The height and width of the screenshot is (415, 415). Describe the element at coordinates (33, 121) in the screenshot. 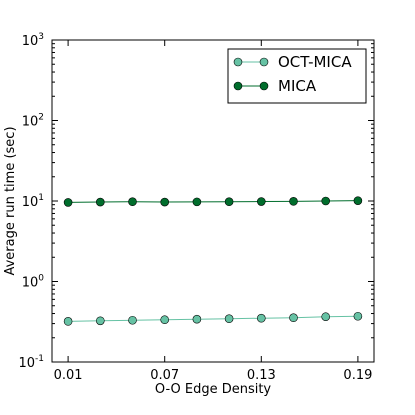

I see `y-tick-label: 10²` at that location.